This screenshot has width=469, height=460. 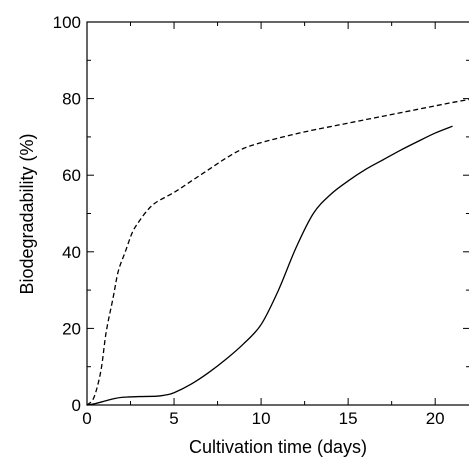 I want to click on x-tick-label: 10, so click(x=261, y=418).